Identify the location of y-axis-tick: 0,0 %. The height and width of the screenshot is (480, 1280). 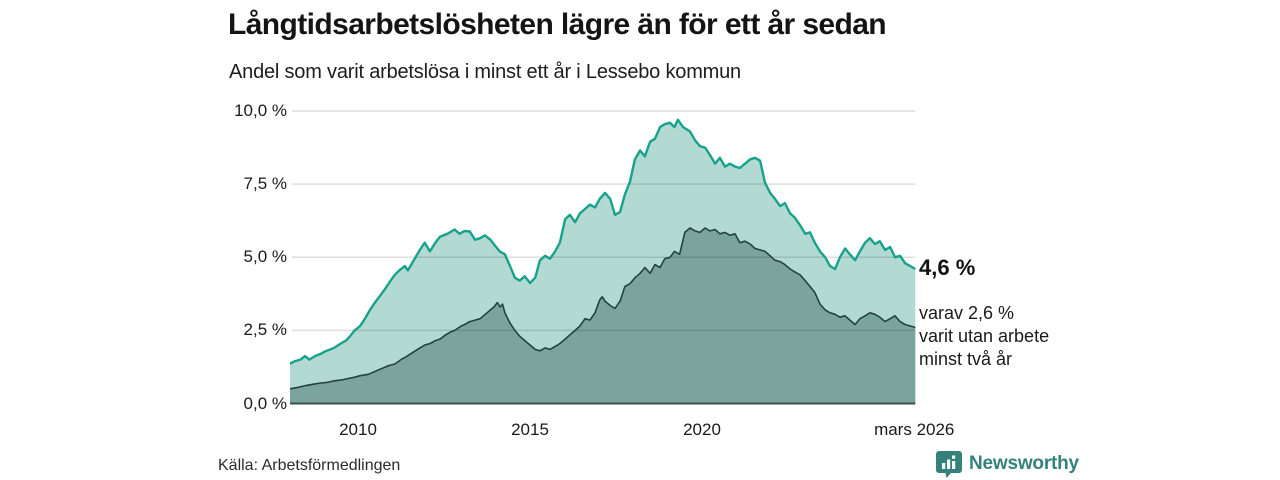
(265, 403).